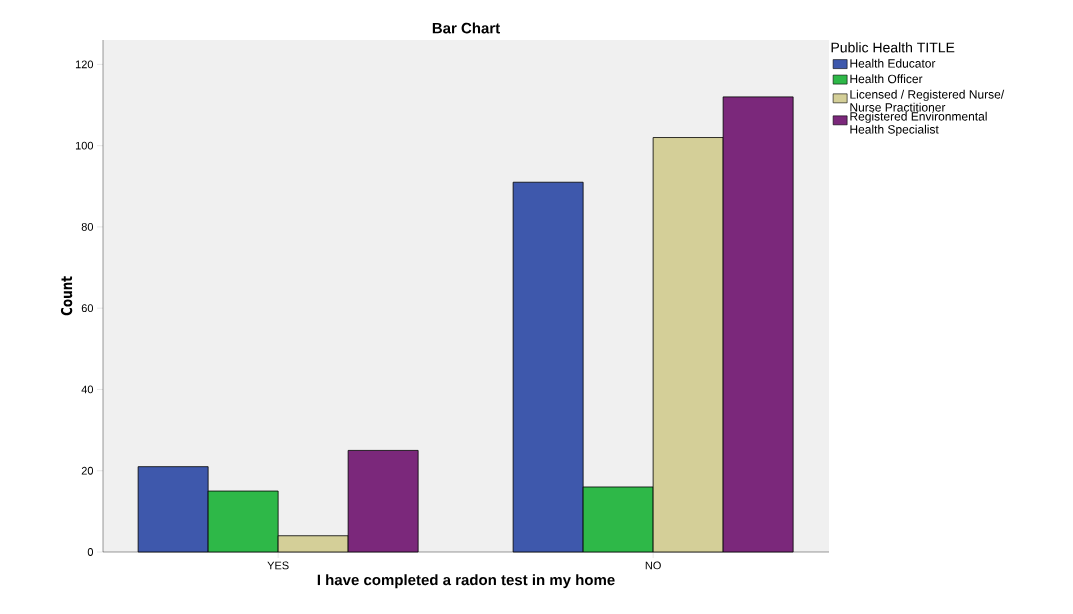  I want to click on y-tick-label: 100, so click(84, 145).